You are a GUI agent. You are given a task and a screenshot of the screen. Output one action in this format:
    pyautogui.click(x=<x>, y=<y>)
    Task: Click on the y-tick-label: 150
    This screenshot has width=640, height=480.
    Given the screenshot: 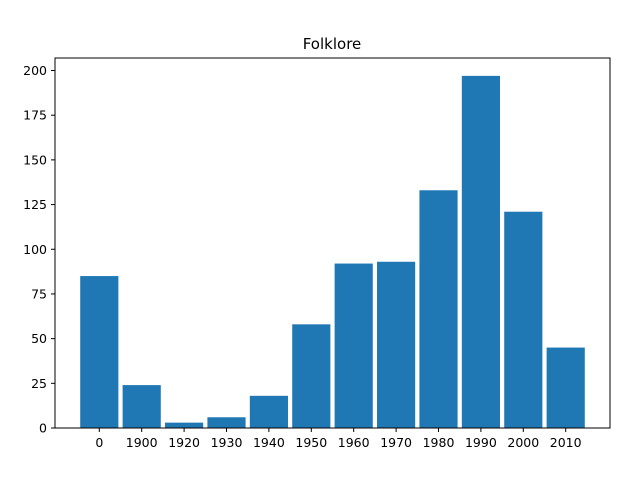 What is the action you would take?
    pyautogui.click(x=35, y=159)
    